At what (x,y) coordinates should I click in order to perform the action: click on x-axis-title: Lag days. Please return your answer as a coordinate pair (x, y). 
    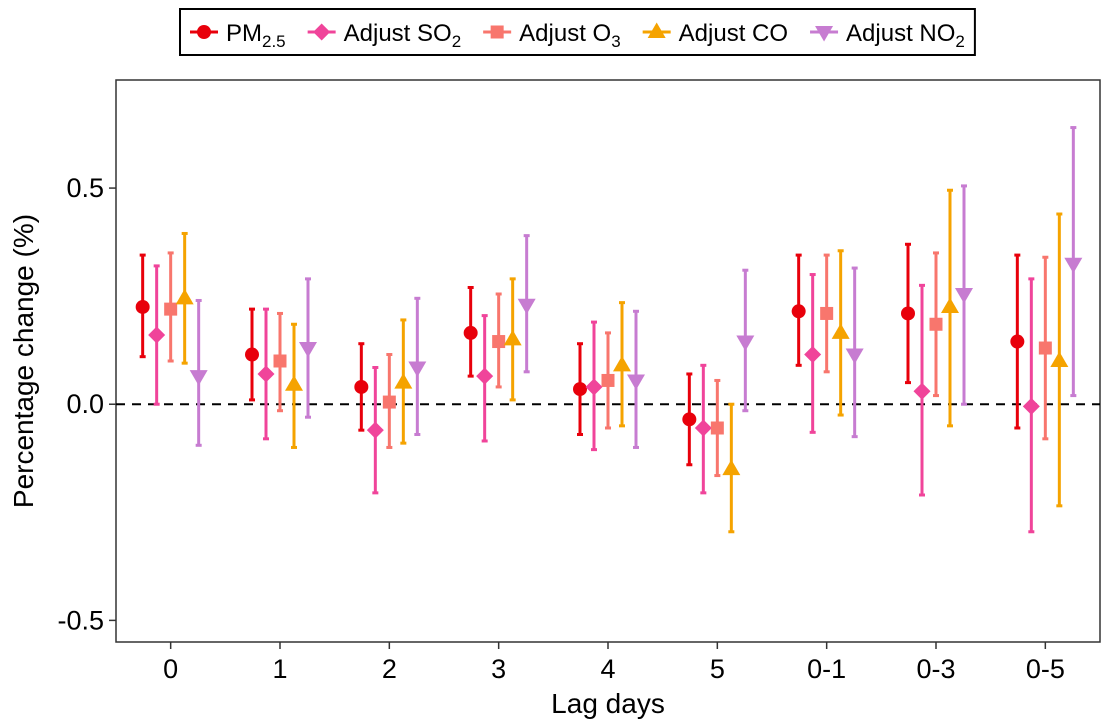
    Looking at the image, I should click on (608, 703).